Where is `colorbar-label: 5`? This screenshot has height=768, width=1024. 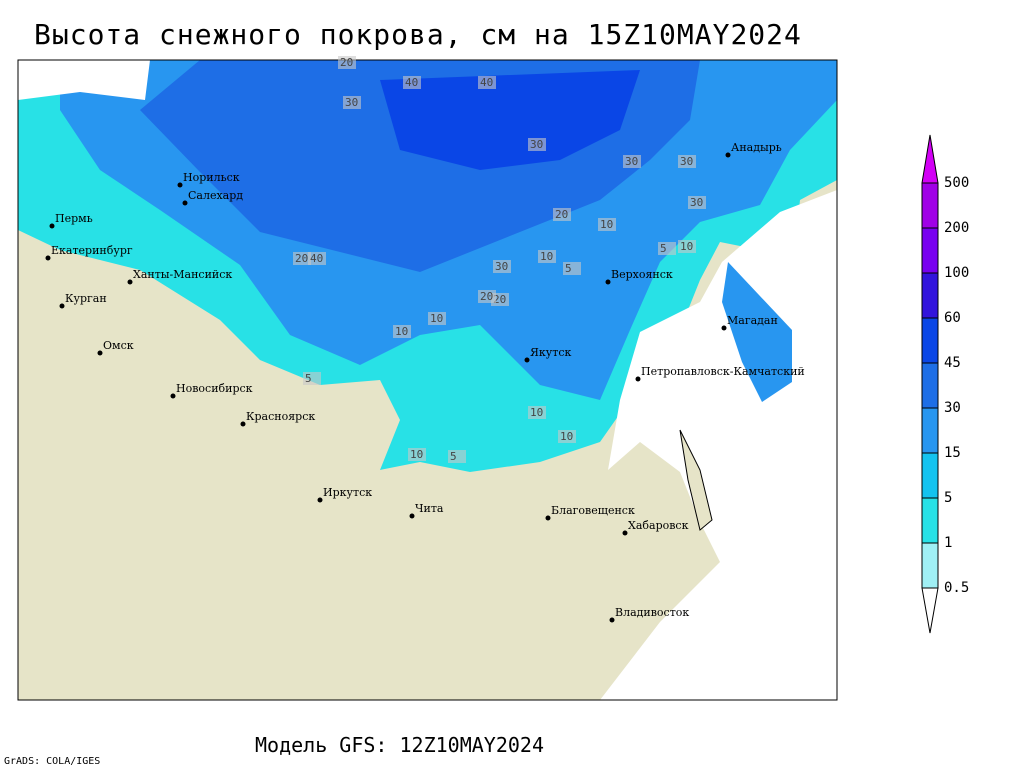 colorbar-label: 5 is located at coordinates (948, 498).